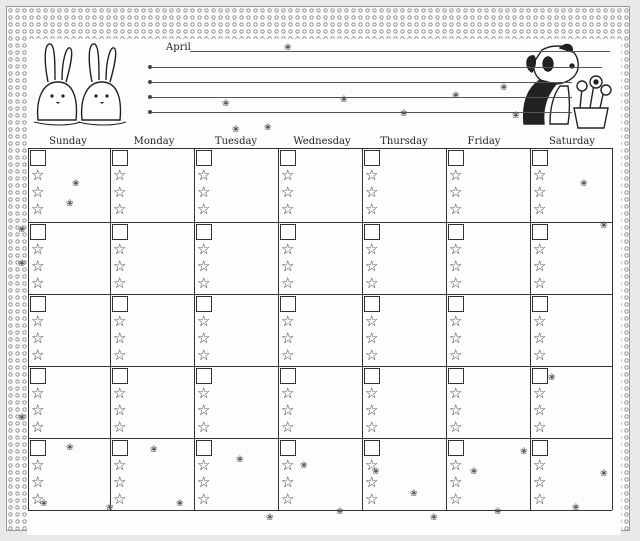 Image resolution: width=640 pixels, height=541 pixels. Describe the element at coordinates (68, 141) in the screenshot. I see `day-header-sunday: Sunday` at that location.